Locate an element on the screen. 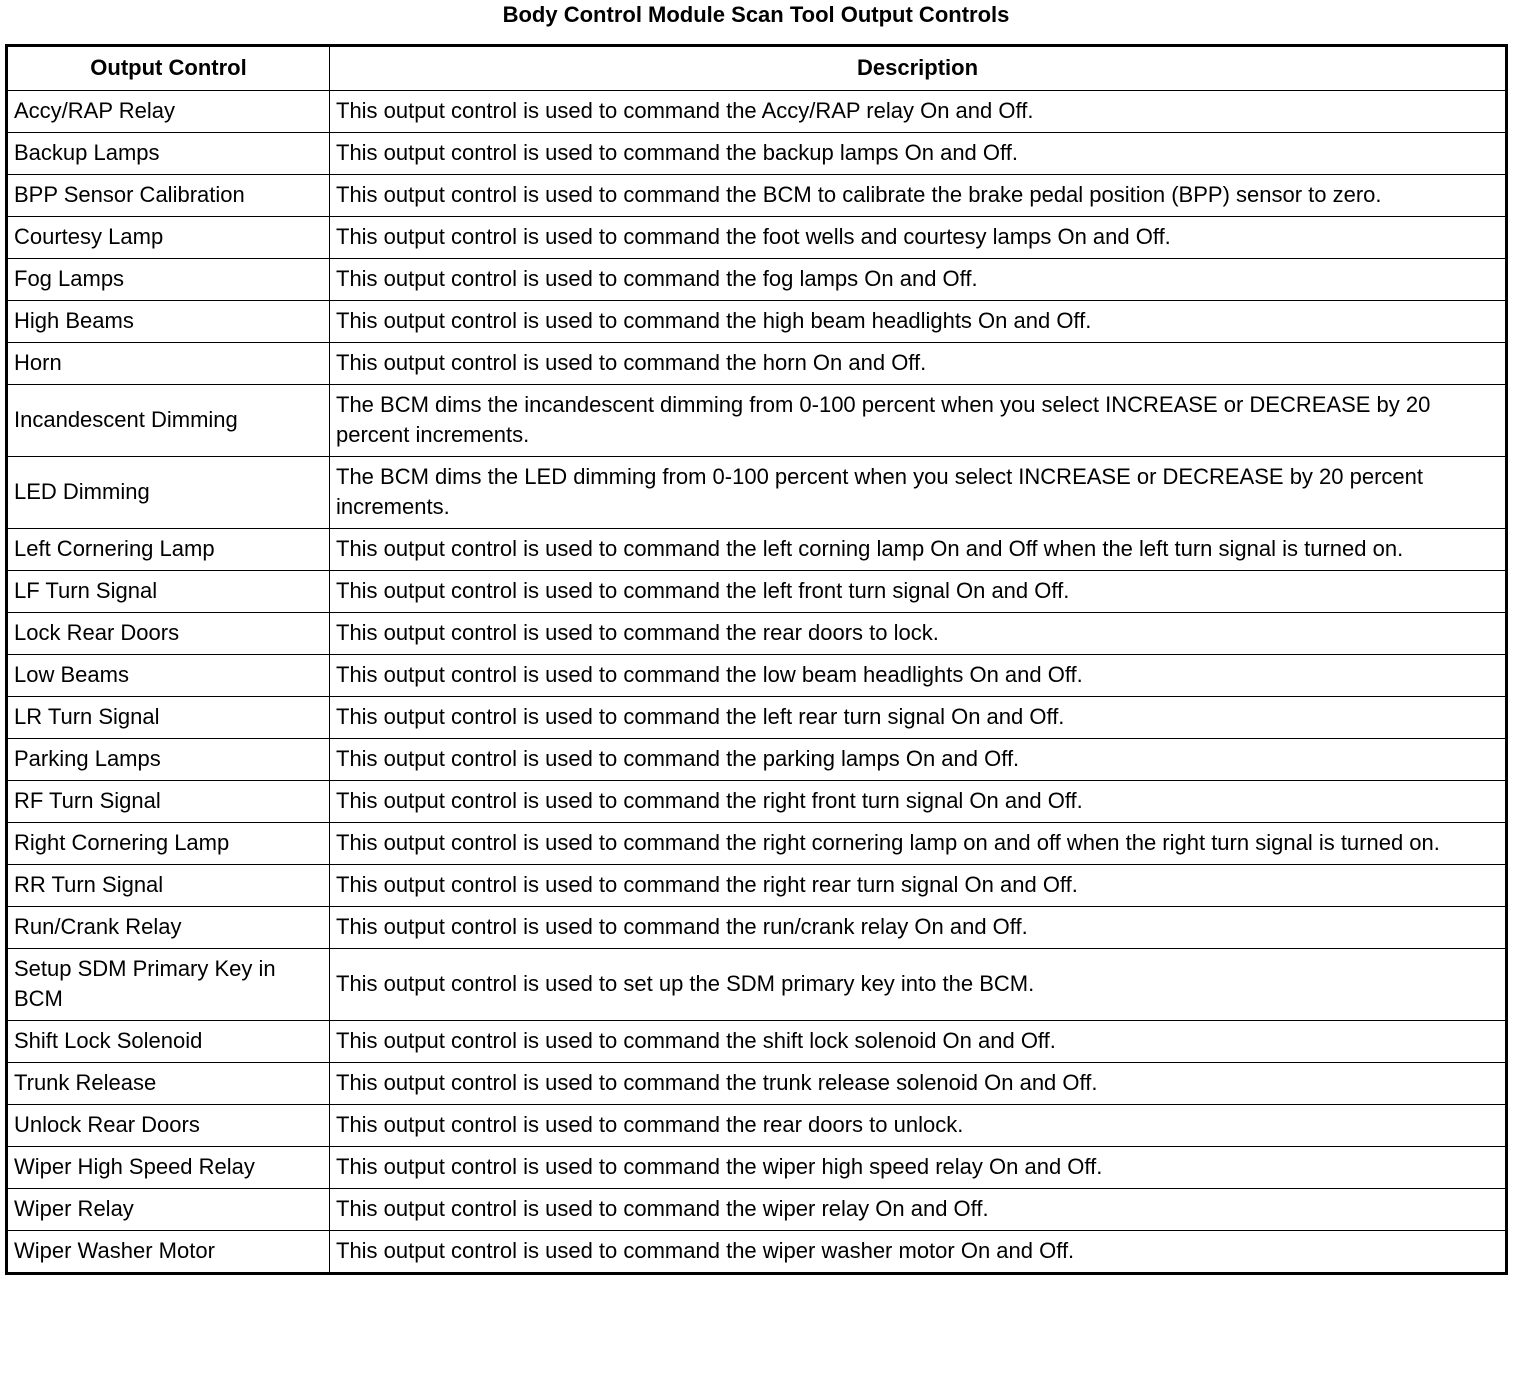 The image size is (1520, 1376). output-control-cell: Low Beams is located at coordinates (168, 675).